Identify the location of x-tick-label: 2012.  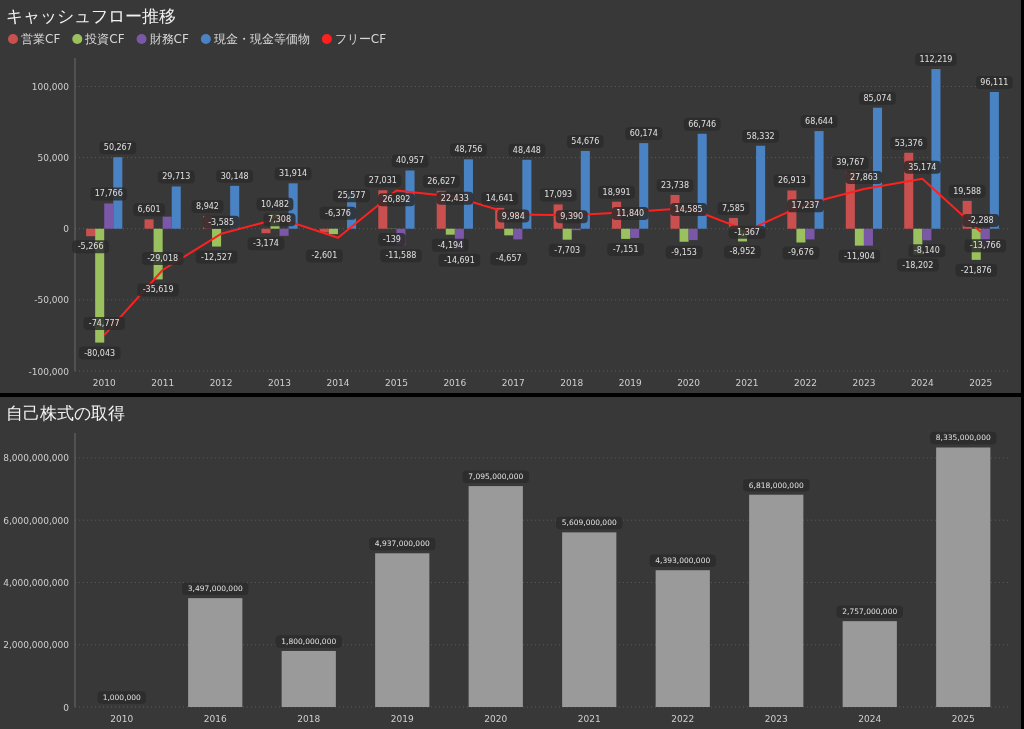
(221, 383).